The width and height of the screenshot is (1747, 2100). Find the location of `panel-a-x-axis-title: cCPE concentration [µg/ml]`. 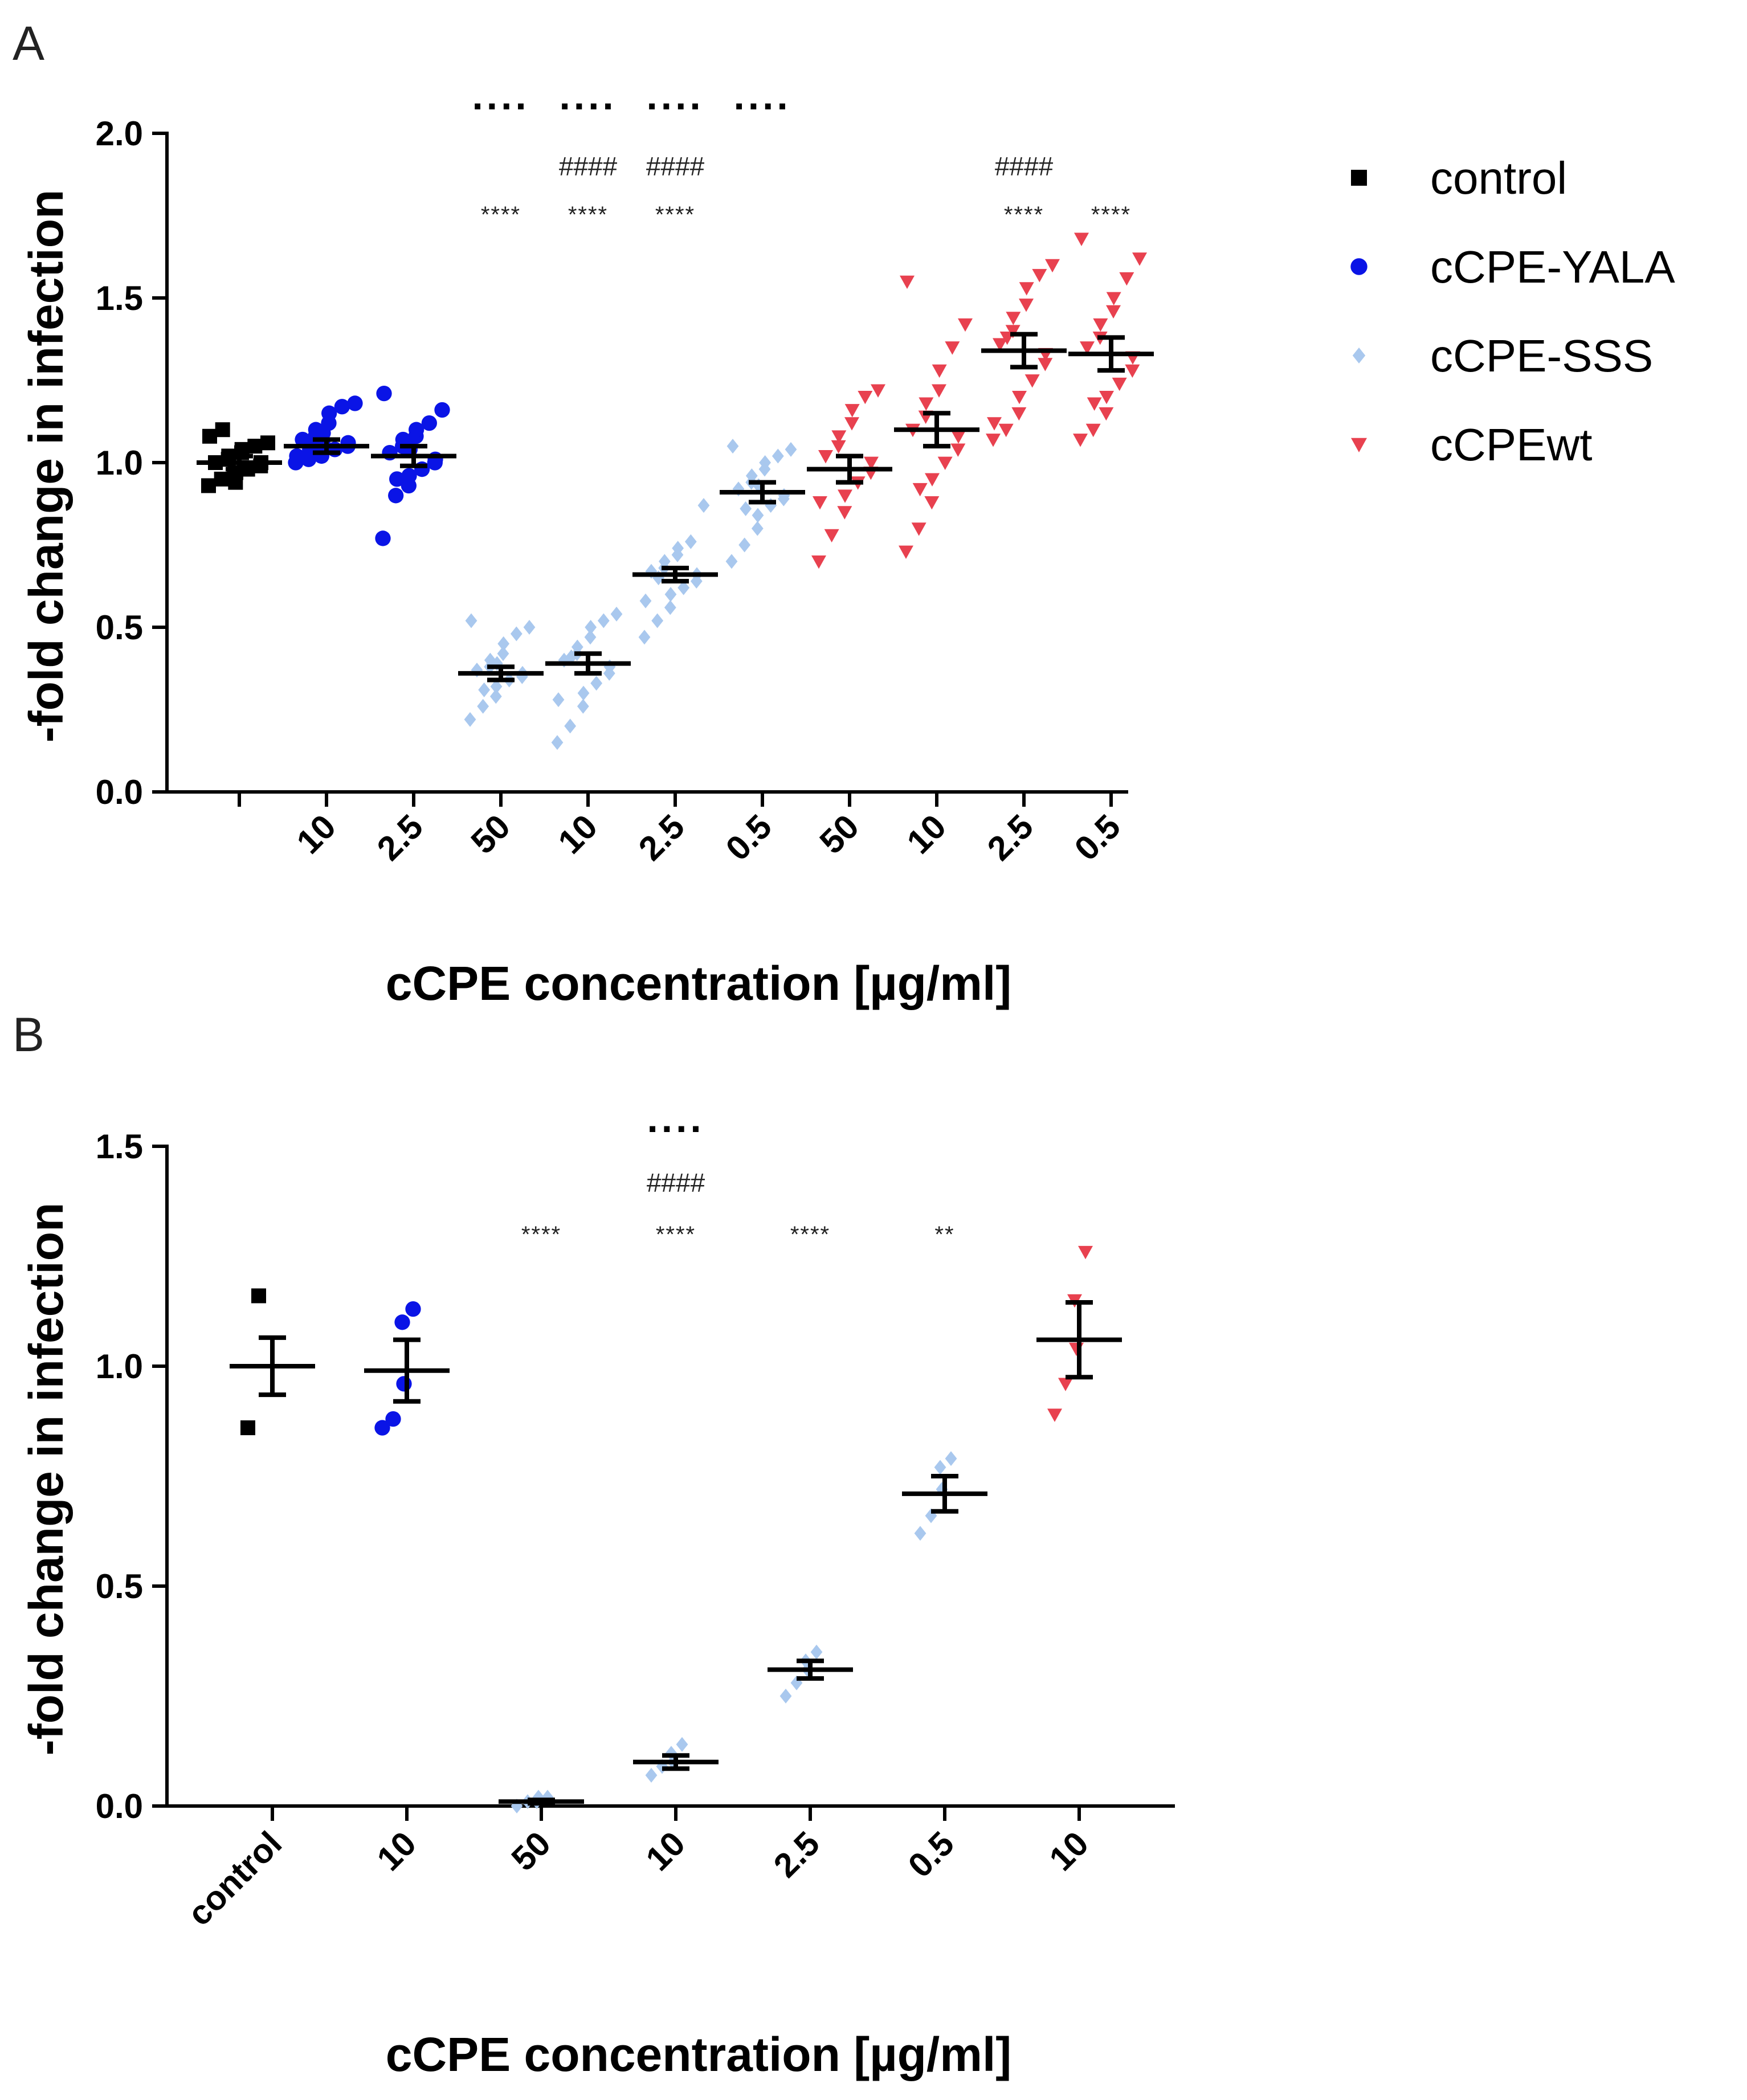

panel-a-x-axis-title: cCPE concentration [µg/ml] is located at coordinates (699, 983).